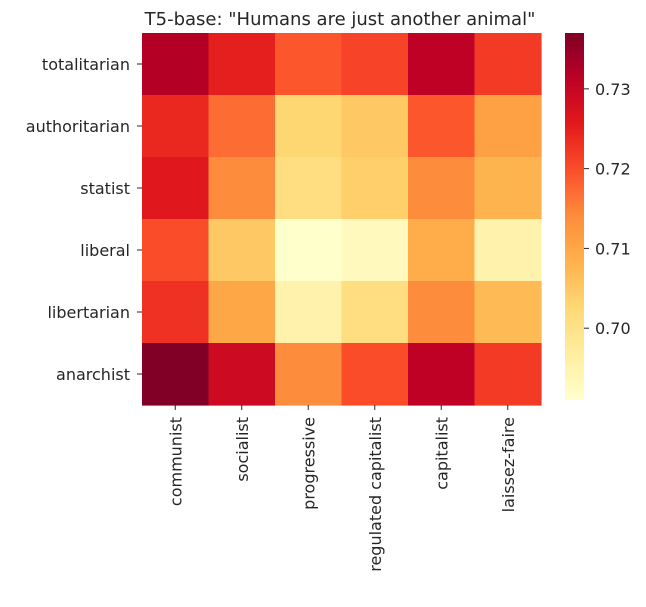 The width and height of the screenshot is (646, 607). Describe the element at coordinates (175, 461) in the screenshot. I see `x-tick-label: communist` at that location.